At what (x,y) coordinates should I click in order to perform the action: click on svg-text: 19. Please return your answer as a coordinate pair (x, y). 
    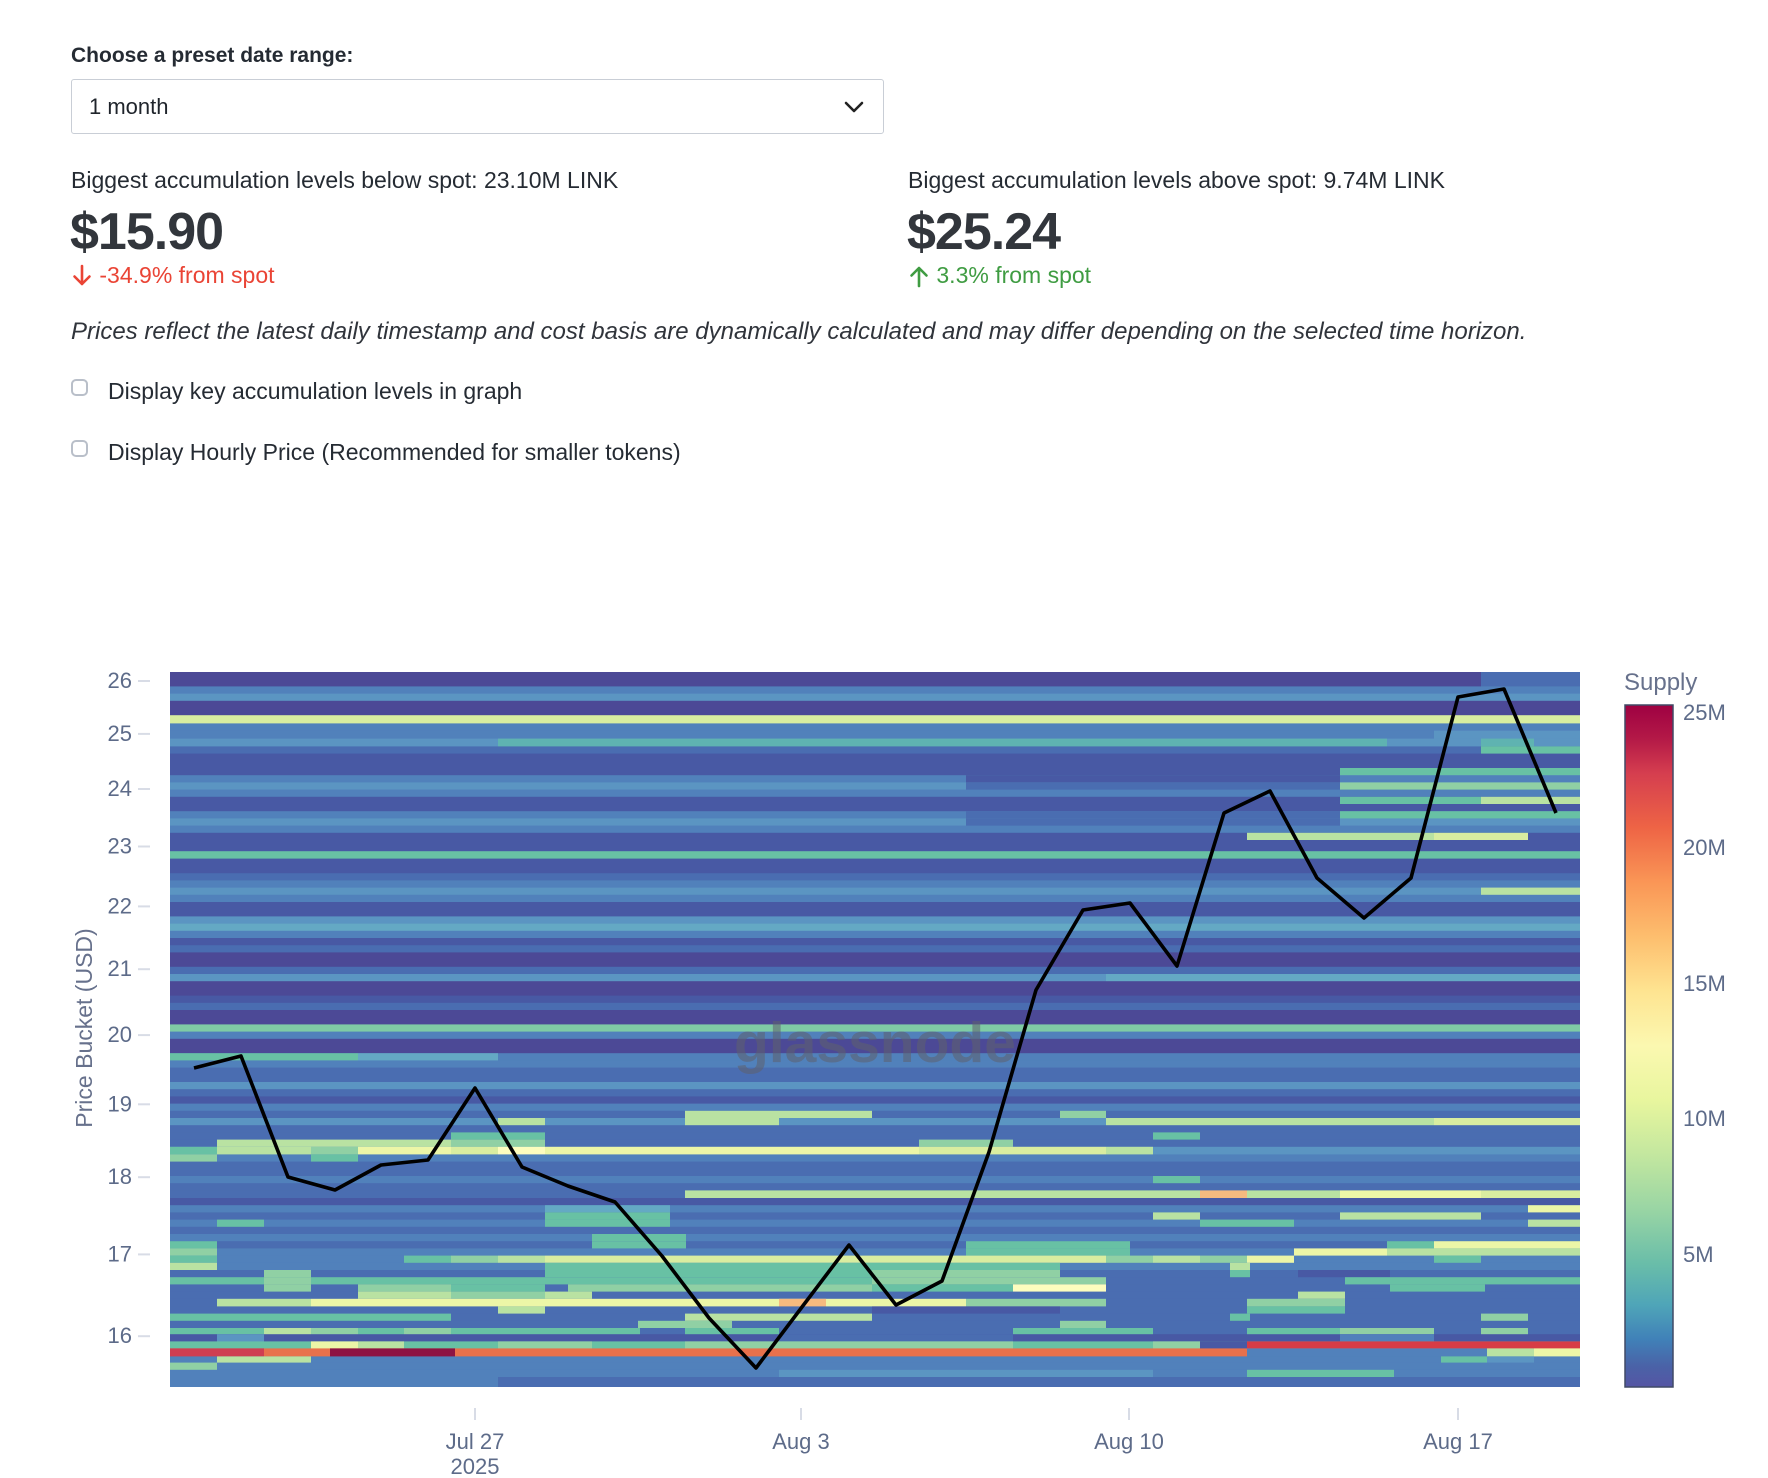
    Looking at the image, I should click on (120, 1103).